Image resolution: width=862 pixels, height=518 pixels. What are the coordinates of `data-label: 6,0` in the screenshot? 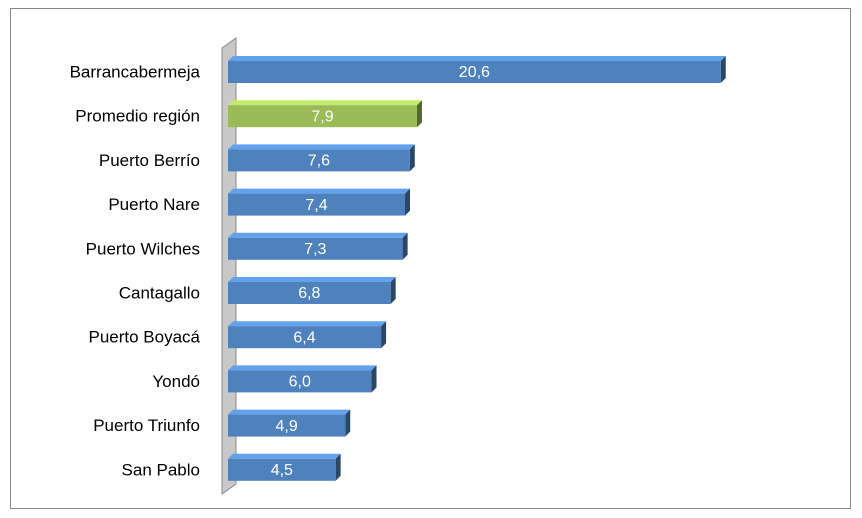 It's located at (300, 382).